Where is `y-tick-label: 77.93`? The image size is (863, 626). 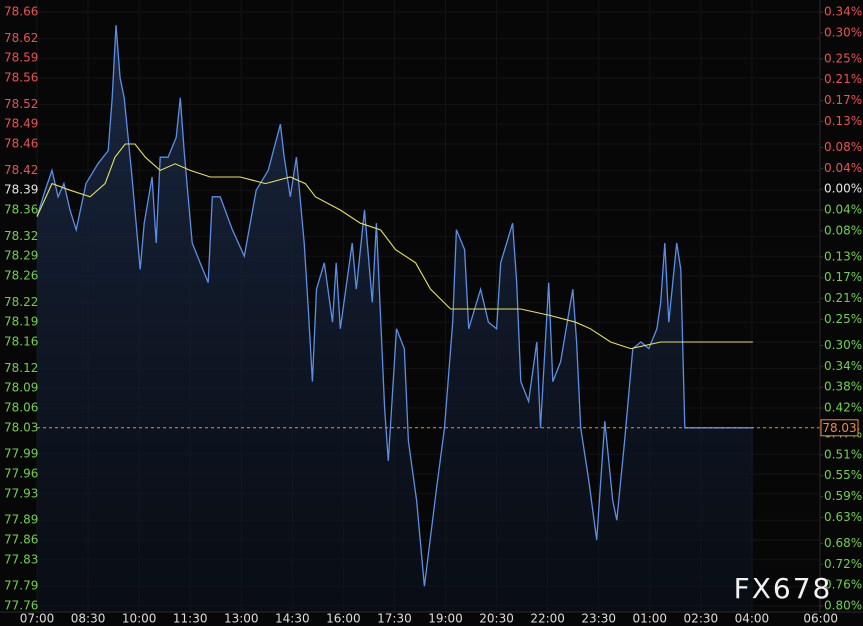
y-tick-label: 77.93 is located at coordinates (21, 493).